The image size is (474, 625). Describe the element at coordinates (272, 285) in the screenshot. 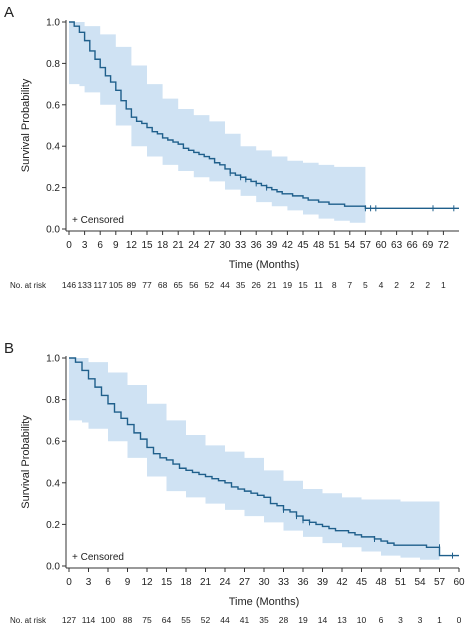

I see `at-risk-count: 21` at that location.